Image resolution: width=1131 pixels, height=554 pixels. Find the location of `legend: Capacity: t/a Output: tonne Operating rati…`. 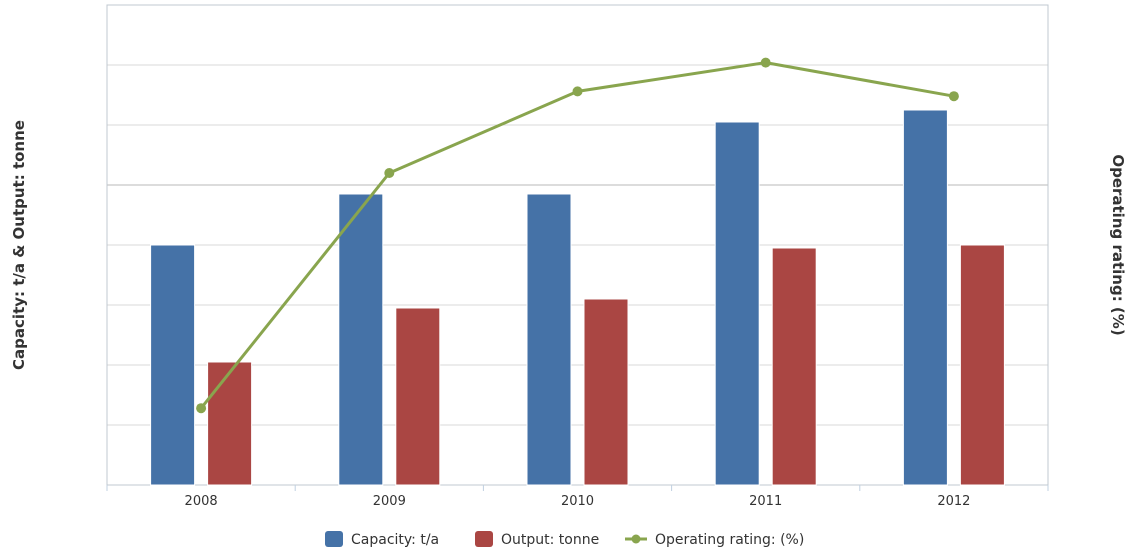

legend: Capacity: t/a Output: tonne Operating rati… is located at coordinates (564, 539).